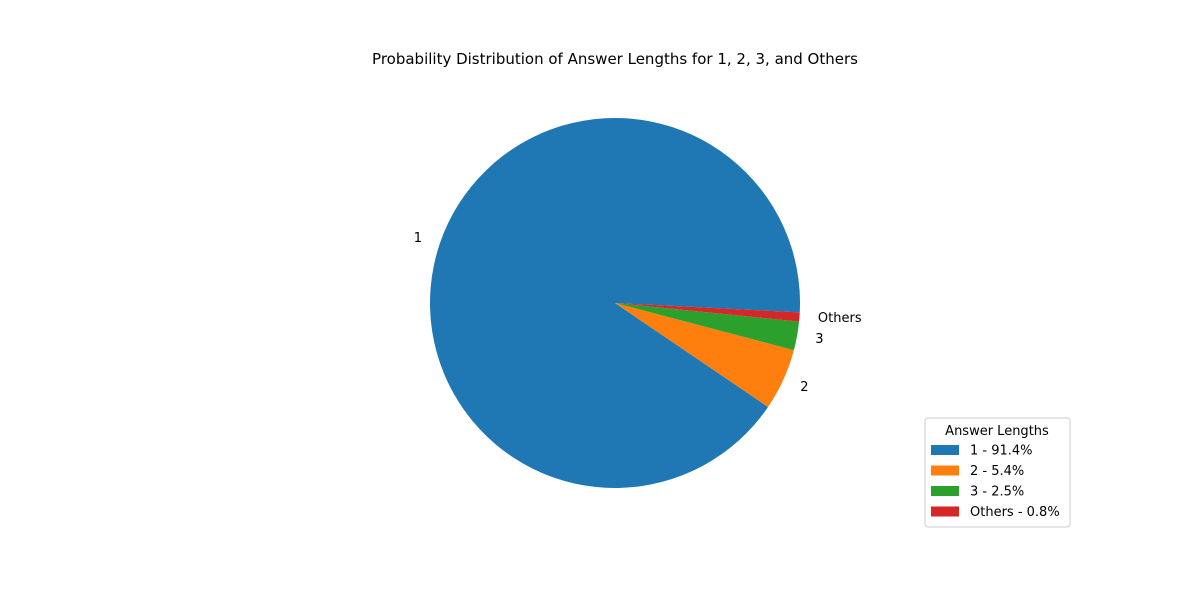 The image size is (1200, 600). I want to click on slice-labels: 1 2 3 Others, so click(638, 313).